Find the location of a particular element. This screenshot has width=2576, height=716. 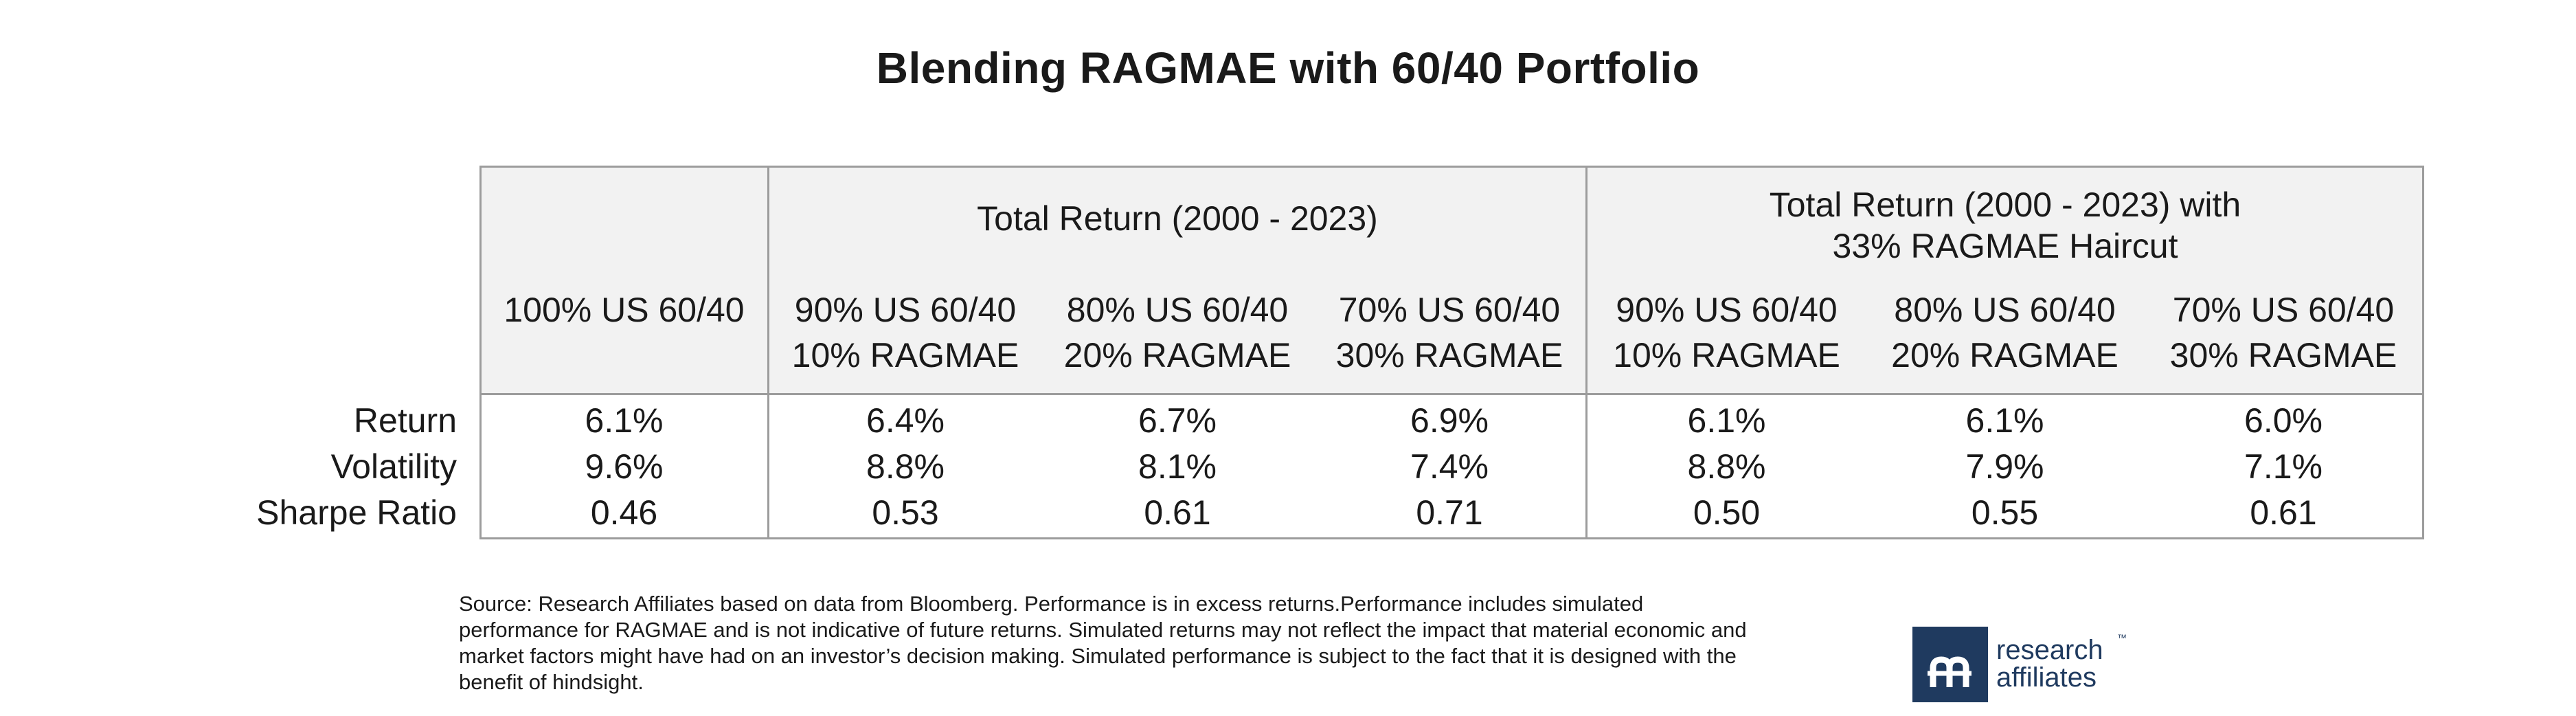

group-header-total-return: Total Return (2000 - 2023) is located at coordinates (1177, 218).